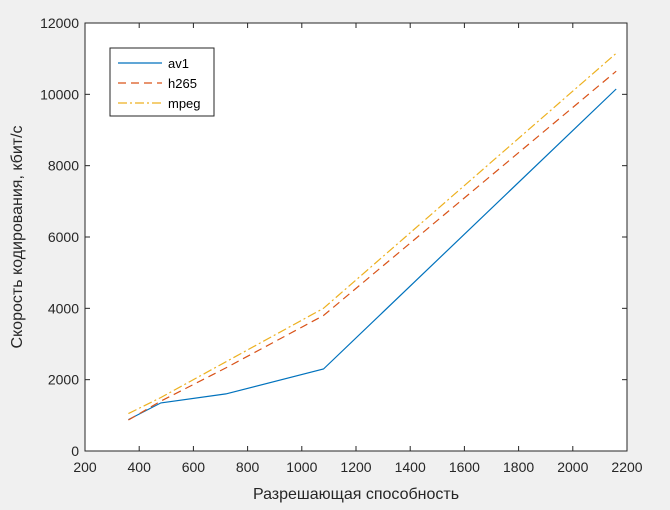 This screenshot has width=670, height=510. I want to click on legend-label-mpeg: mpeg, so click(184, 103).